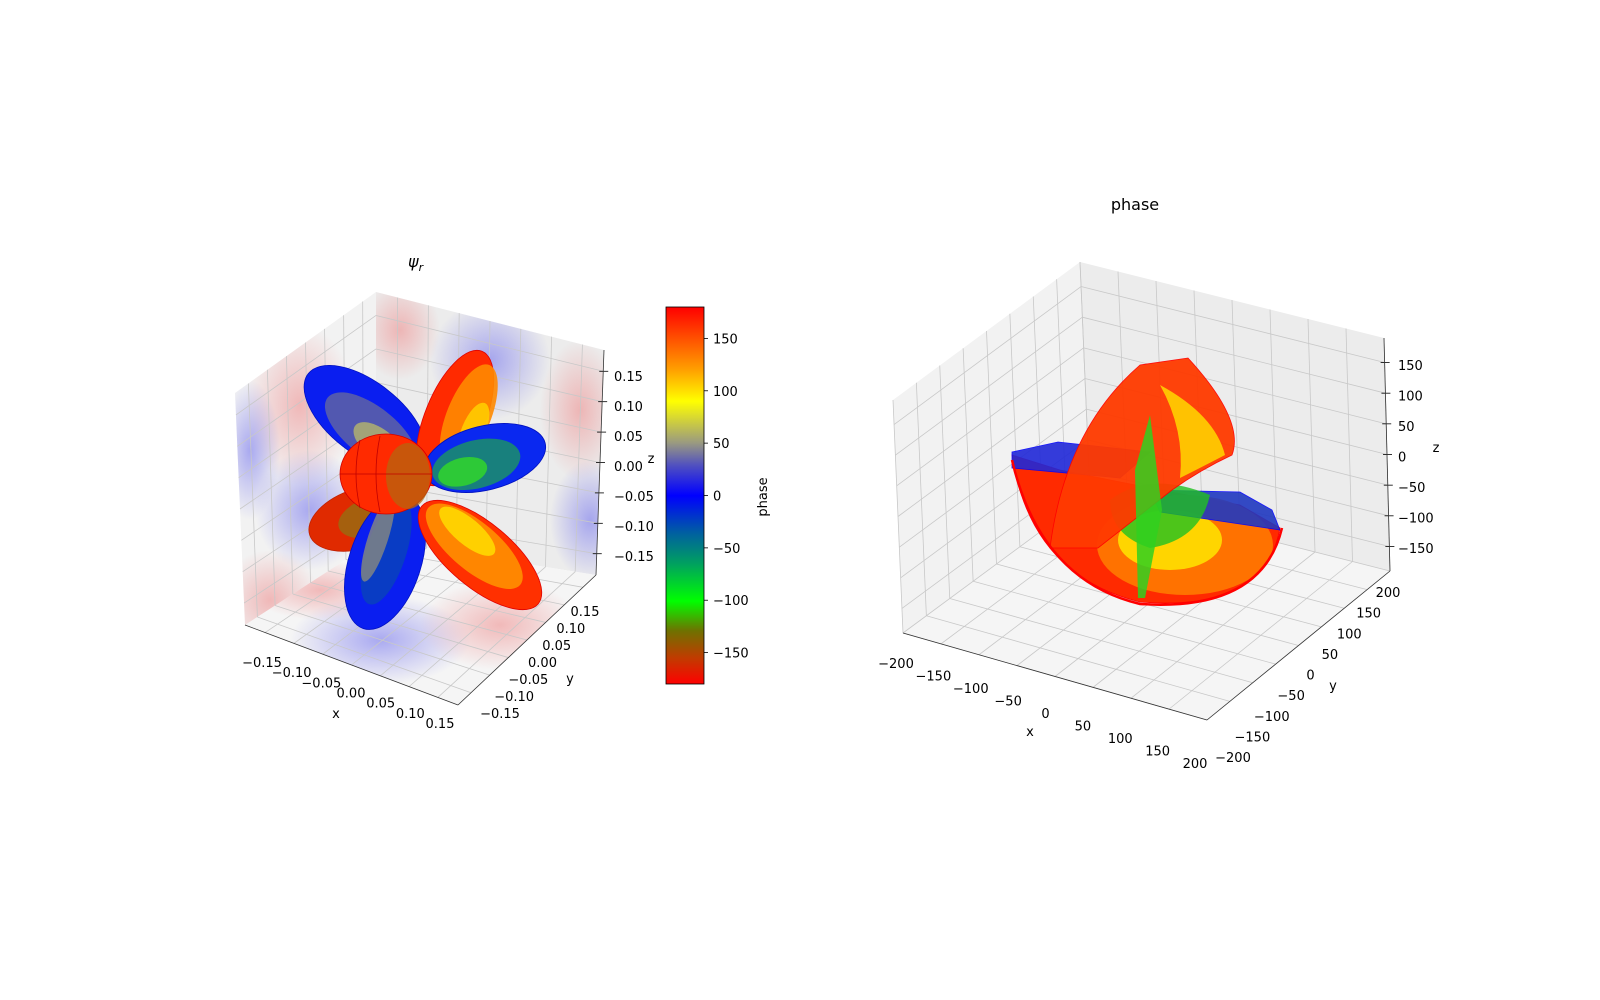 Image resolution: width=1600 pixels, height=1000 pixels. What do you see at coordinates (410, 714) in the screenshot?
I see `left-x-tick-label: 0.10` at bounding box center [410, 714].